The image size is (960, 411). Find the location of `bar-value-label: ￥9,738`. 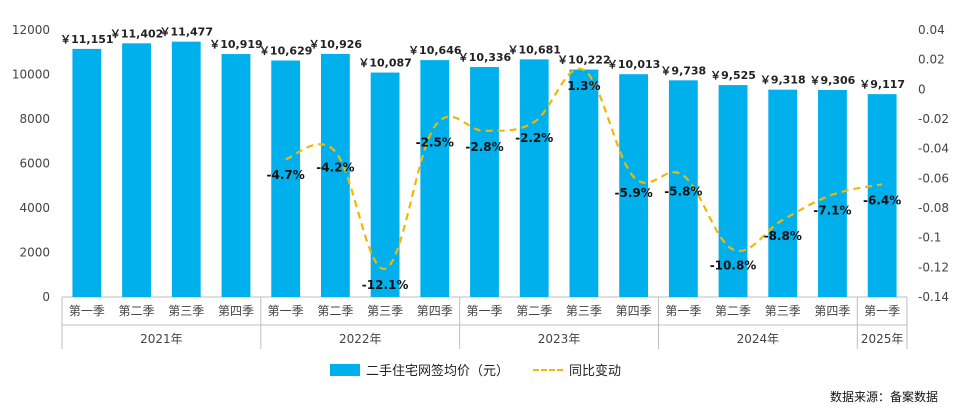

bar-value-label: ￥9,738 is located at coordinates (683, 70).